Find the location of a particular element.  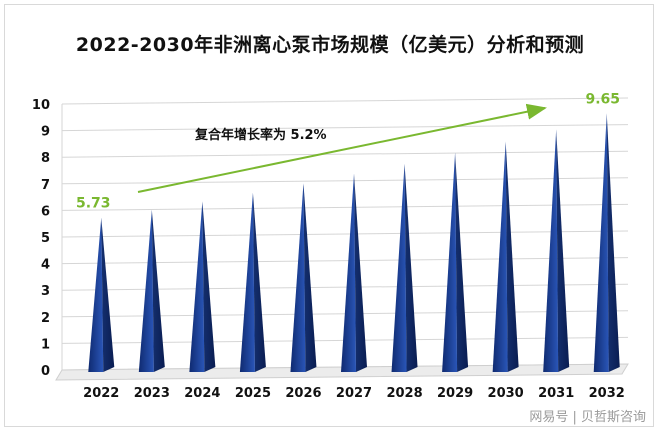

y-tick-label: 9 is located at coordinates (45, 132).